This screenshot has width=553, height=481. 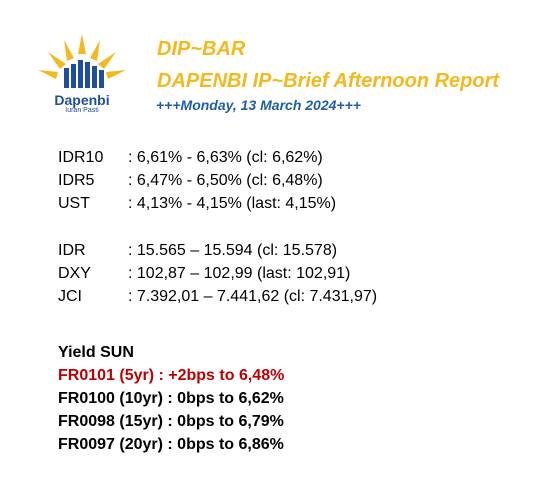 I want to click on rate-row: UST : 4,13% - 4,15% (last: 4,15%), so click(x=197, y=203).